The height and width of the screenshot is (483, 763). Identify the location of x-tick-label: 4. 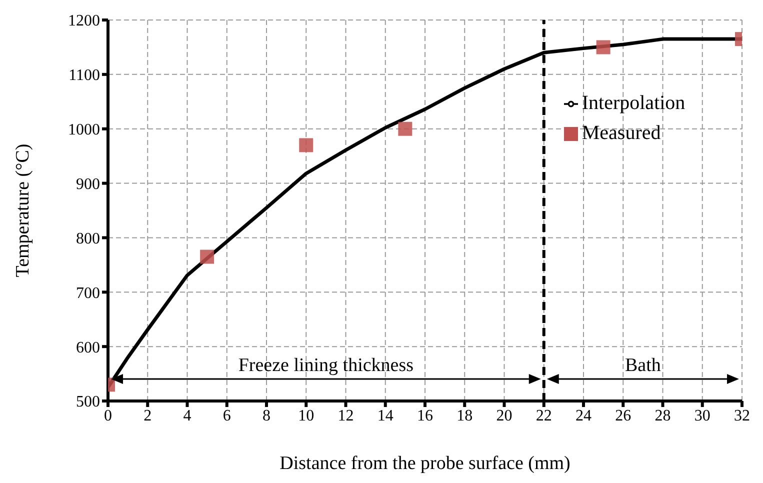
(187, 415).